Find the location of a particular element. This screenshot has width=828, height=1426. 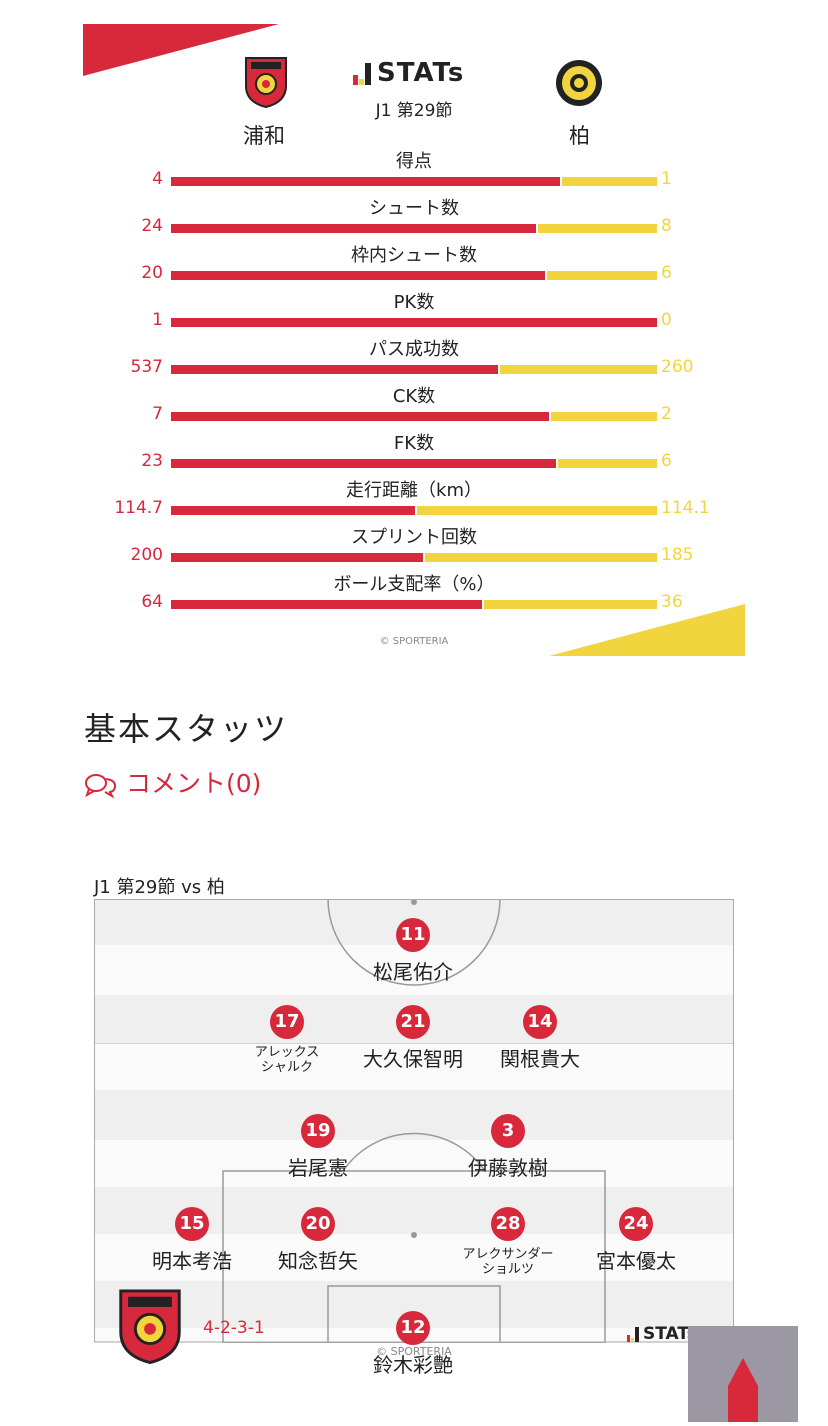

player-name: 知念哲矢 is located at coordinates (318, 1261).